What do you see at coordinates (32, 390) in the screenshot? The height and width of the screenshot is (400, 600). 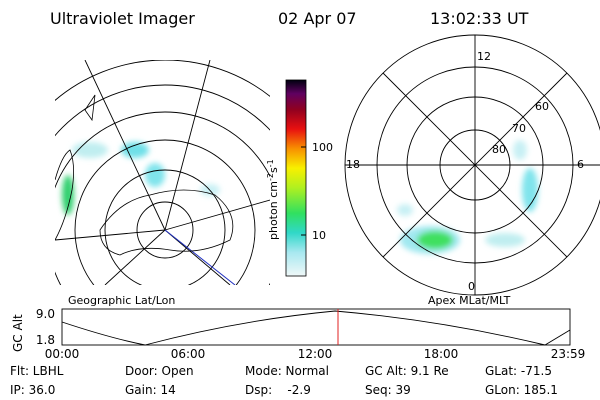 I see `status-field: IP: 36.0` at bounding box center [32, 390].